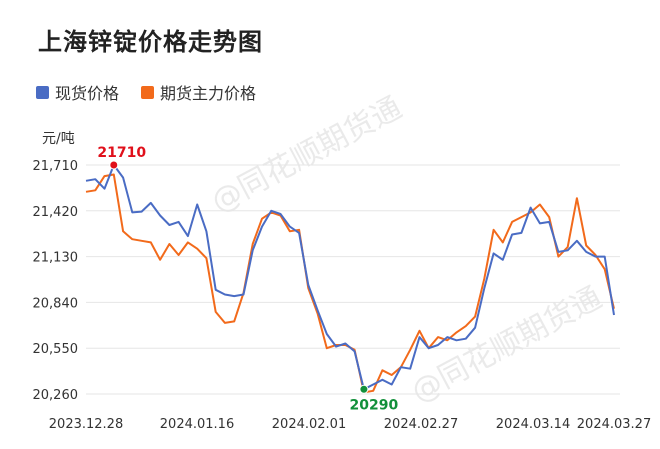 This screenshot has height=449, width=660. I want to click on y-tick-label: 20,550, so click(56, 349).